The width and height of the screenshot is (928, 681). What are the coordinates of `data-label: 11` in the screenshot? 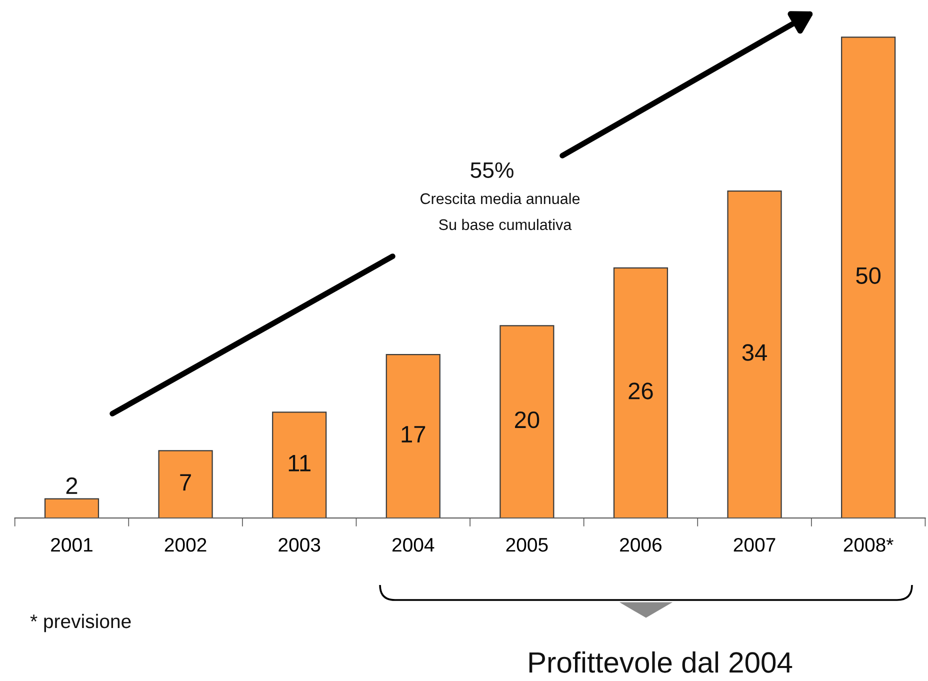 It's located at (299, 463).